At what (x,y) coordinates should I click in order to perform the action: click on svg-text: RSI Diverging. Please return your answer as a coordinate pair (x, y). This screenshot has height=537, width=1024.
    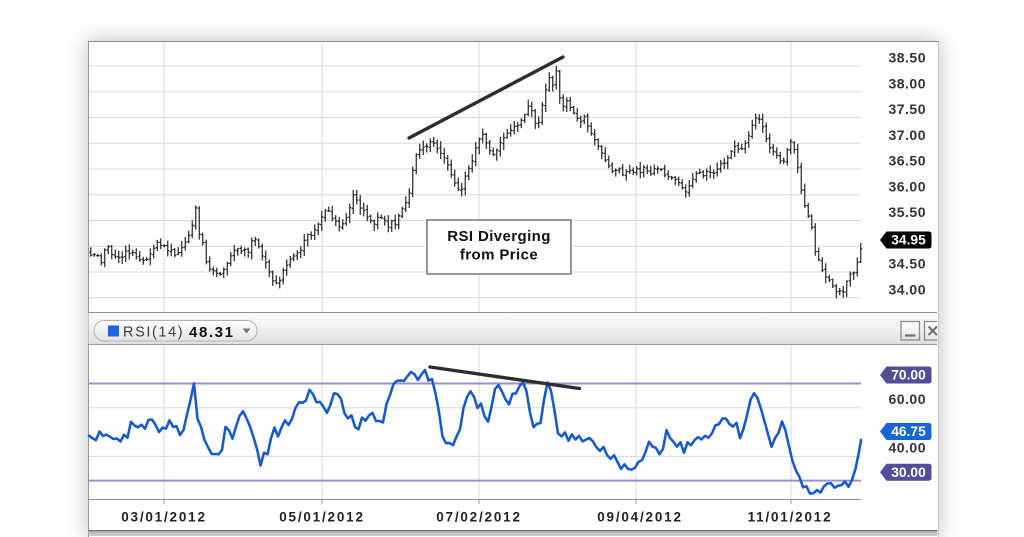
    Looking at the image, I should click on (499, 236).